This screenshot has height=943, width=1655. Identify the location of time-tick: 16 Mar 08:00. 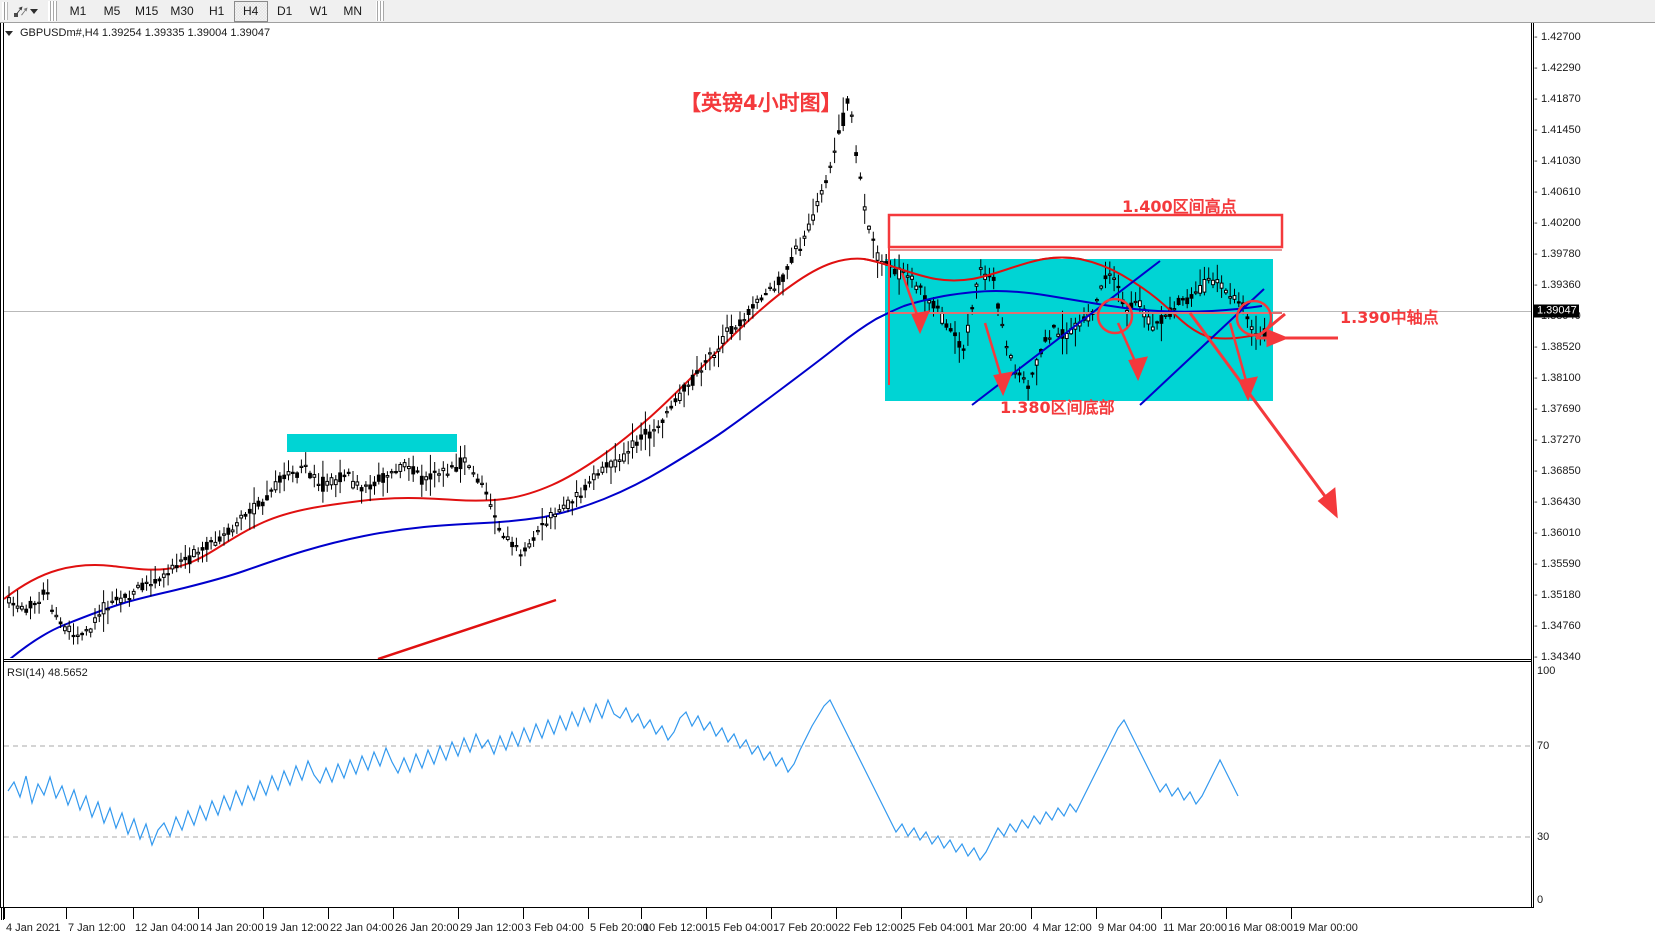
(1260, 928).